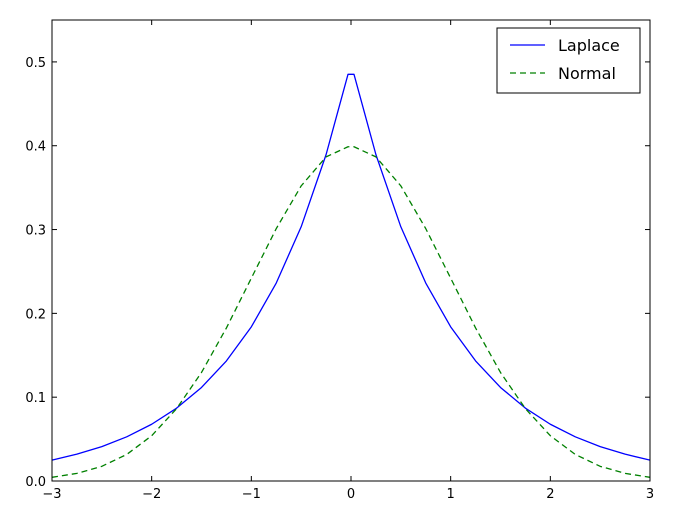 Image resolution: width=673 pixels, height=512 pixels. Describe the element at coordinates (35, 231) in the screenshot. I see `y-tick-label: 0.3` at that location.